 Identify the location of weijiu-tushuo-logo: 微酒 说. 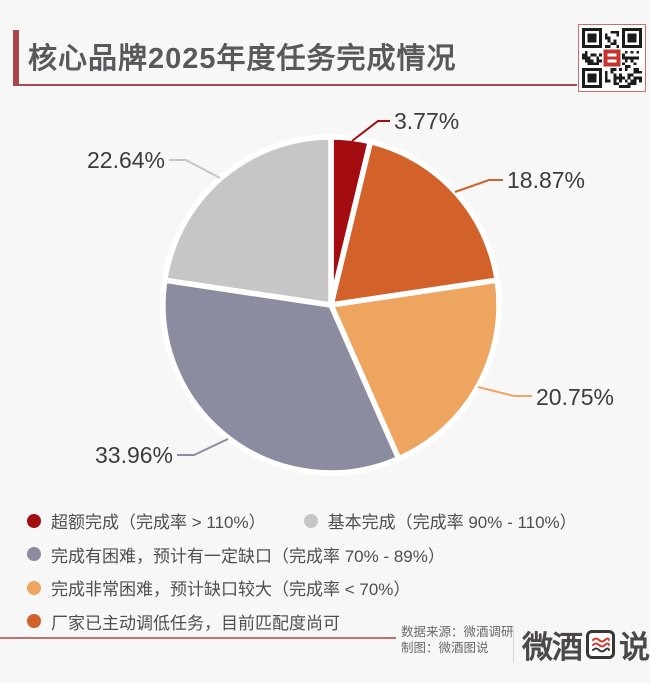
(586, 644).